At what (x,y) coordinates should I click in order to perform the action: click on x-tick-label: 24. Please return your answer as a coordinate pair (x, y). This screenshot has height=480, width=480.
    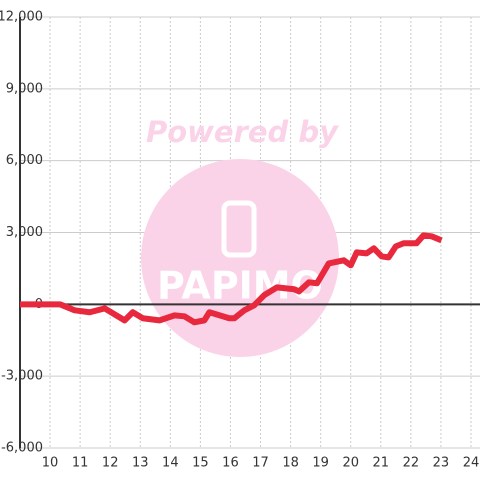
    Looking at the image, I should click on (471, 463).